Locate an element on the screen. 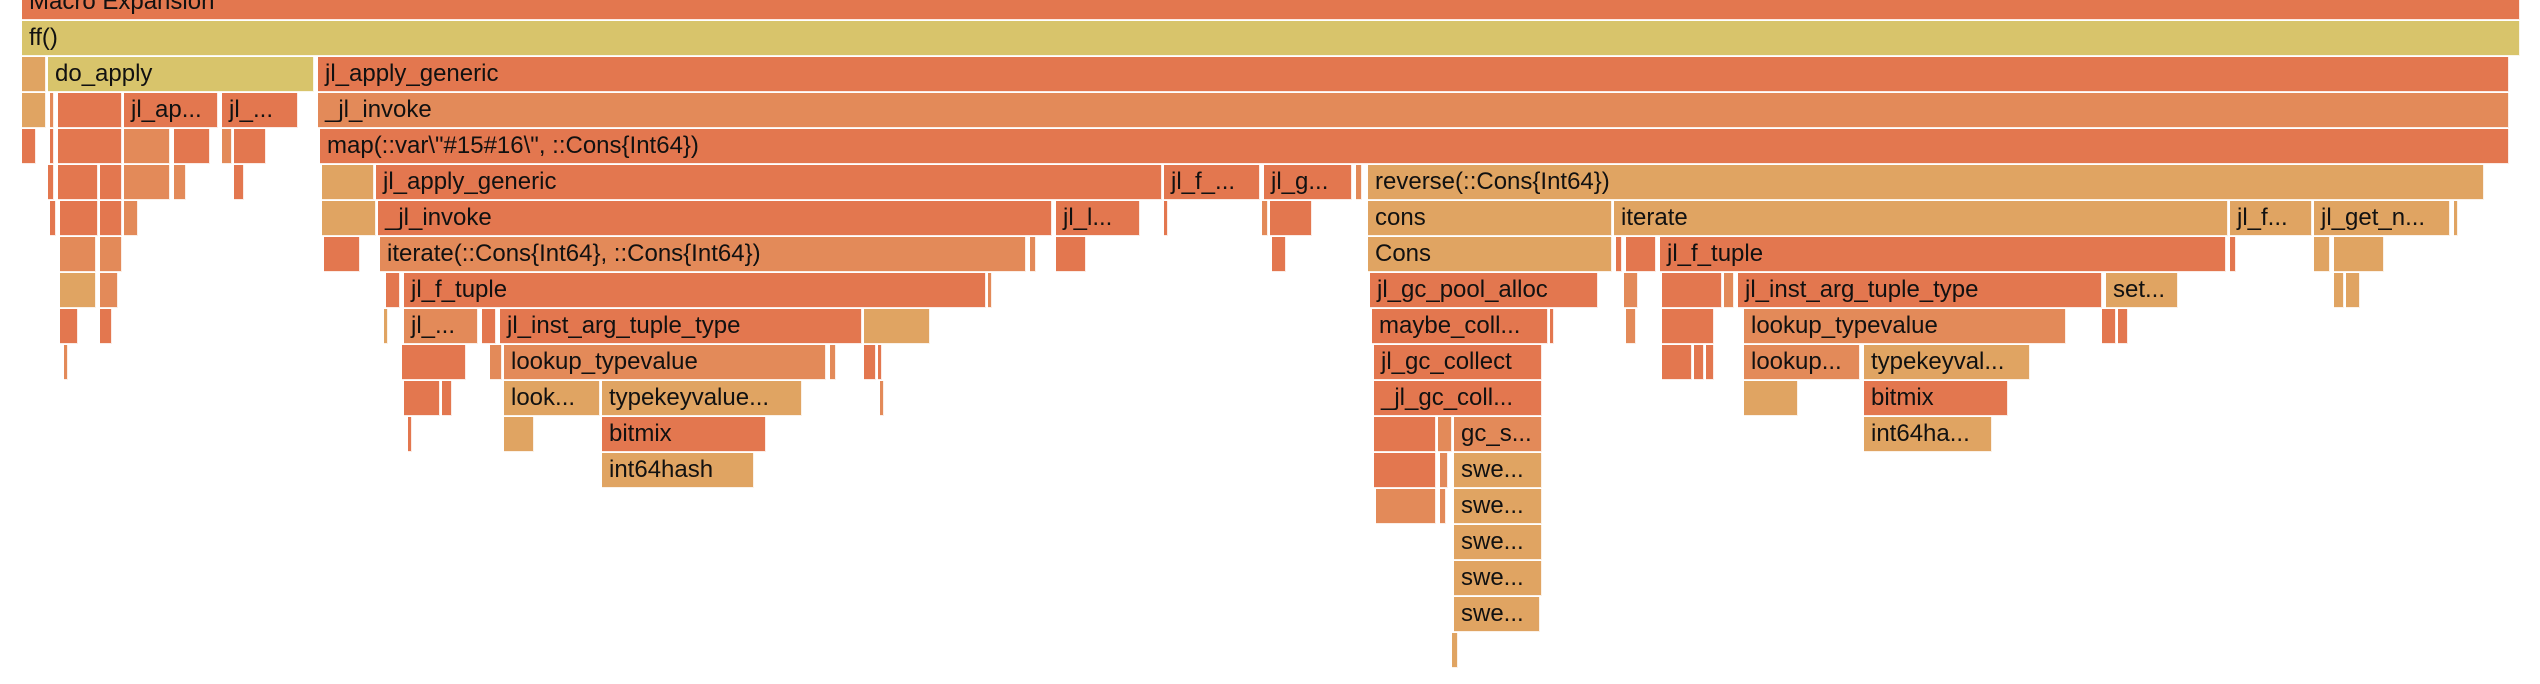  frame-d7i is located at coordinates (2233, 254).